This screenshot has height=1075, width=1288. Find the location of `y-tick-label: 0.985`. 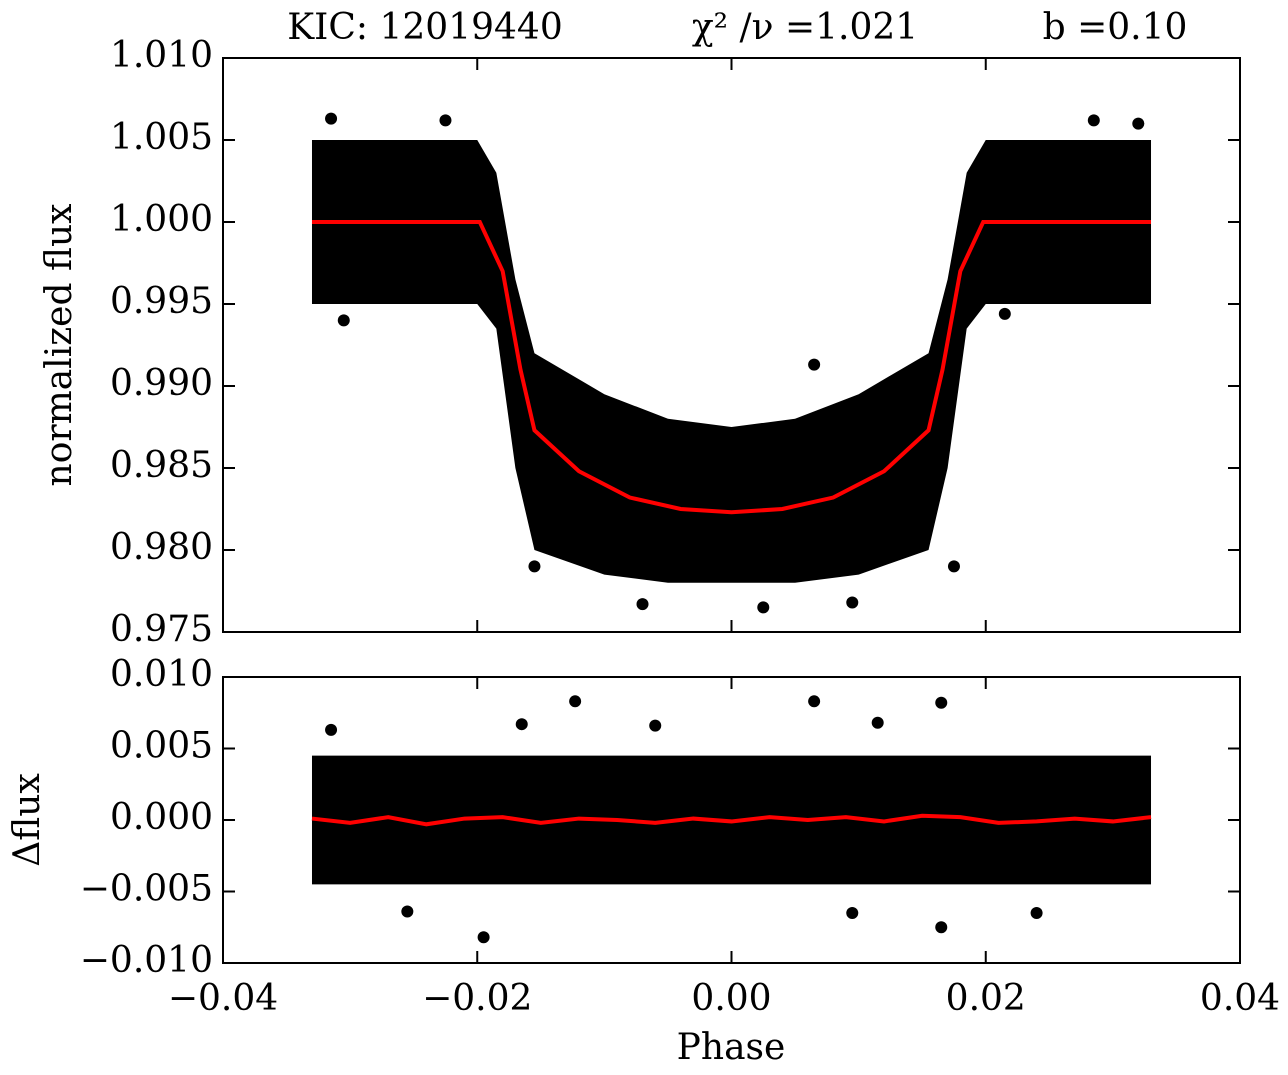

y-tick-label: 0.985 is located at coordinates (161, 465).